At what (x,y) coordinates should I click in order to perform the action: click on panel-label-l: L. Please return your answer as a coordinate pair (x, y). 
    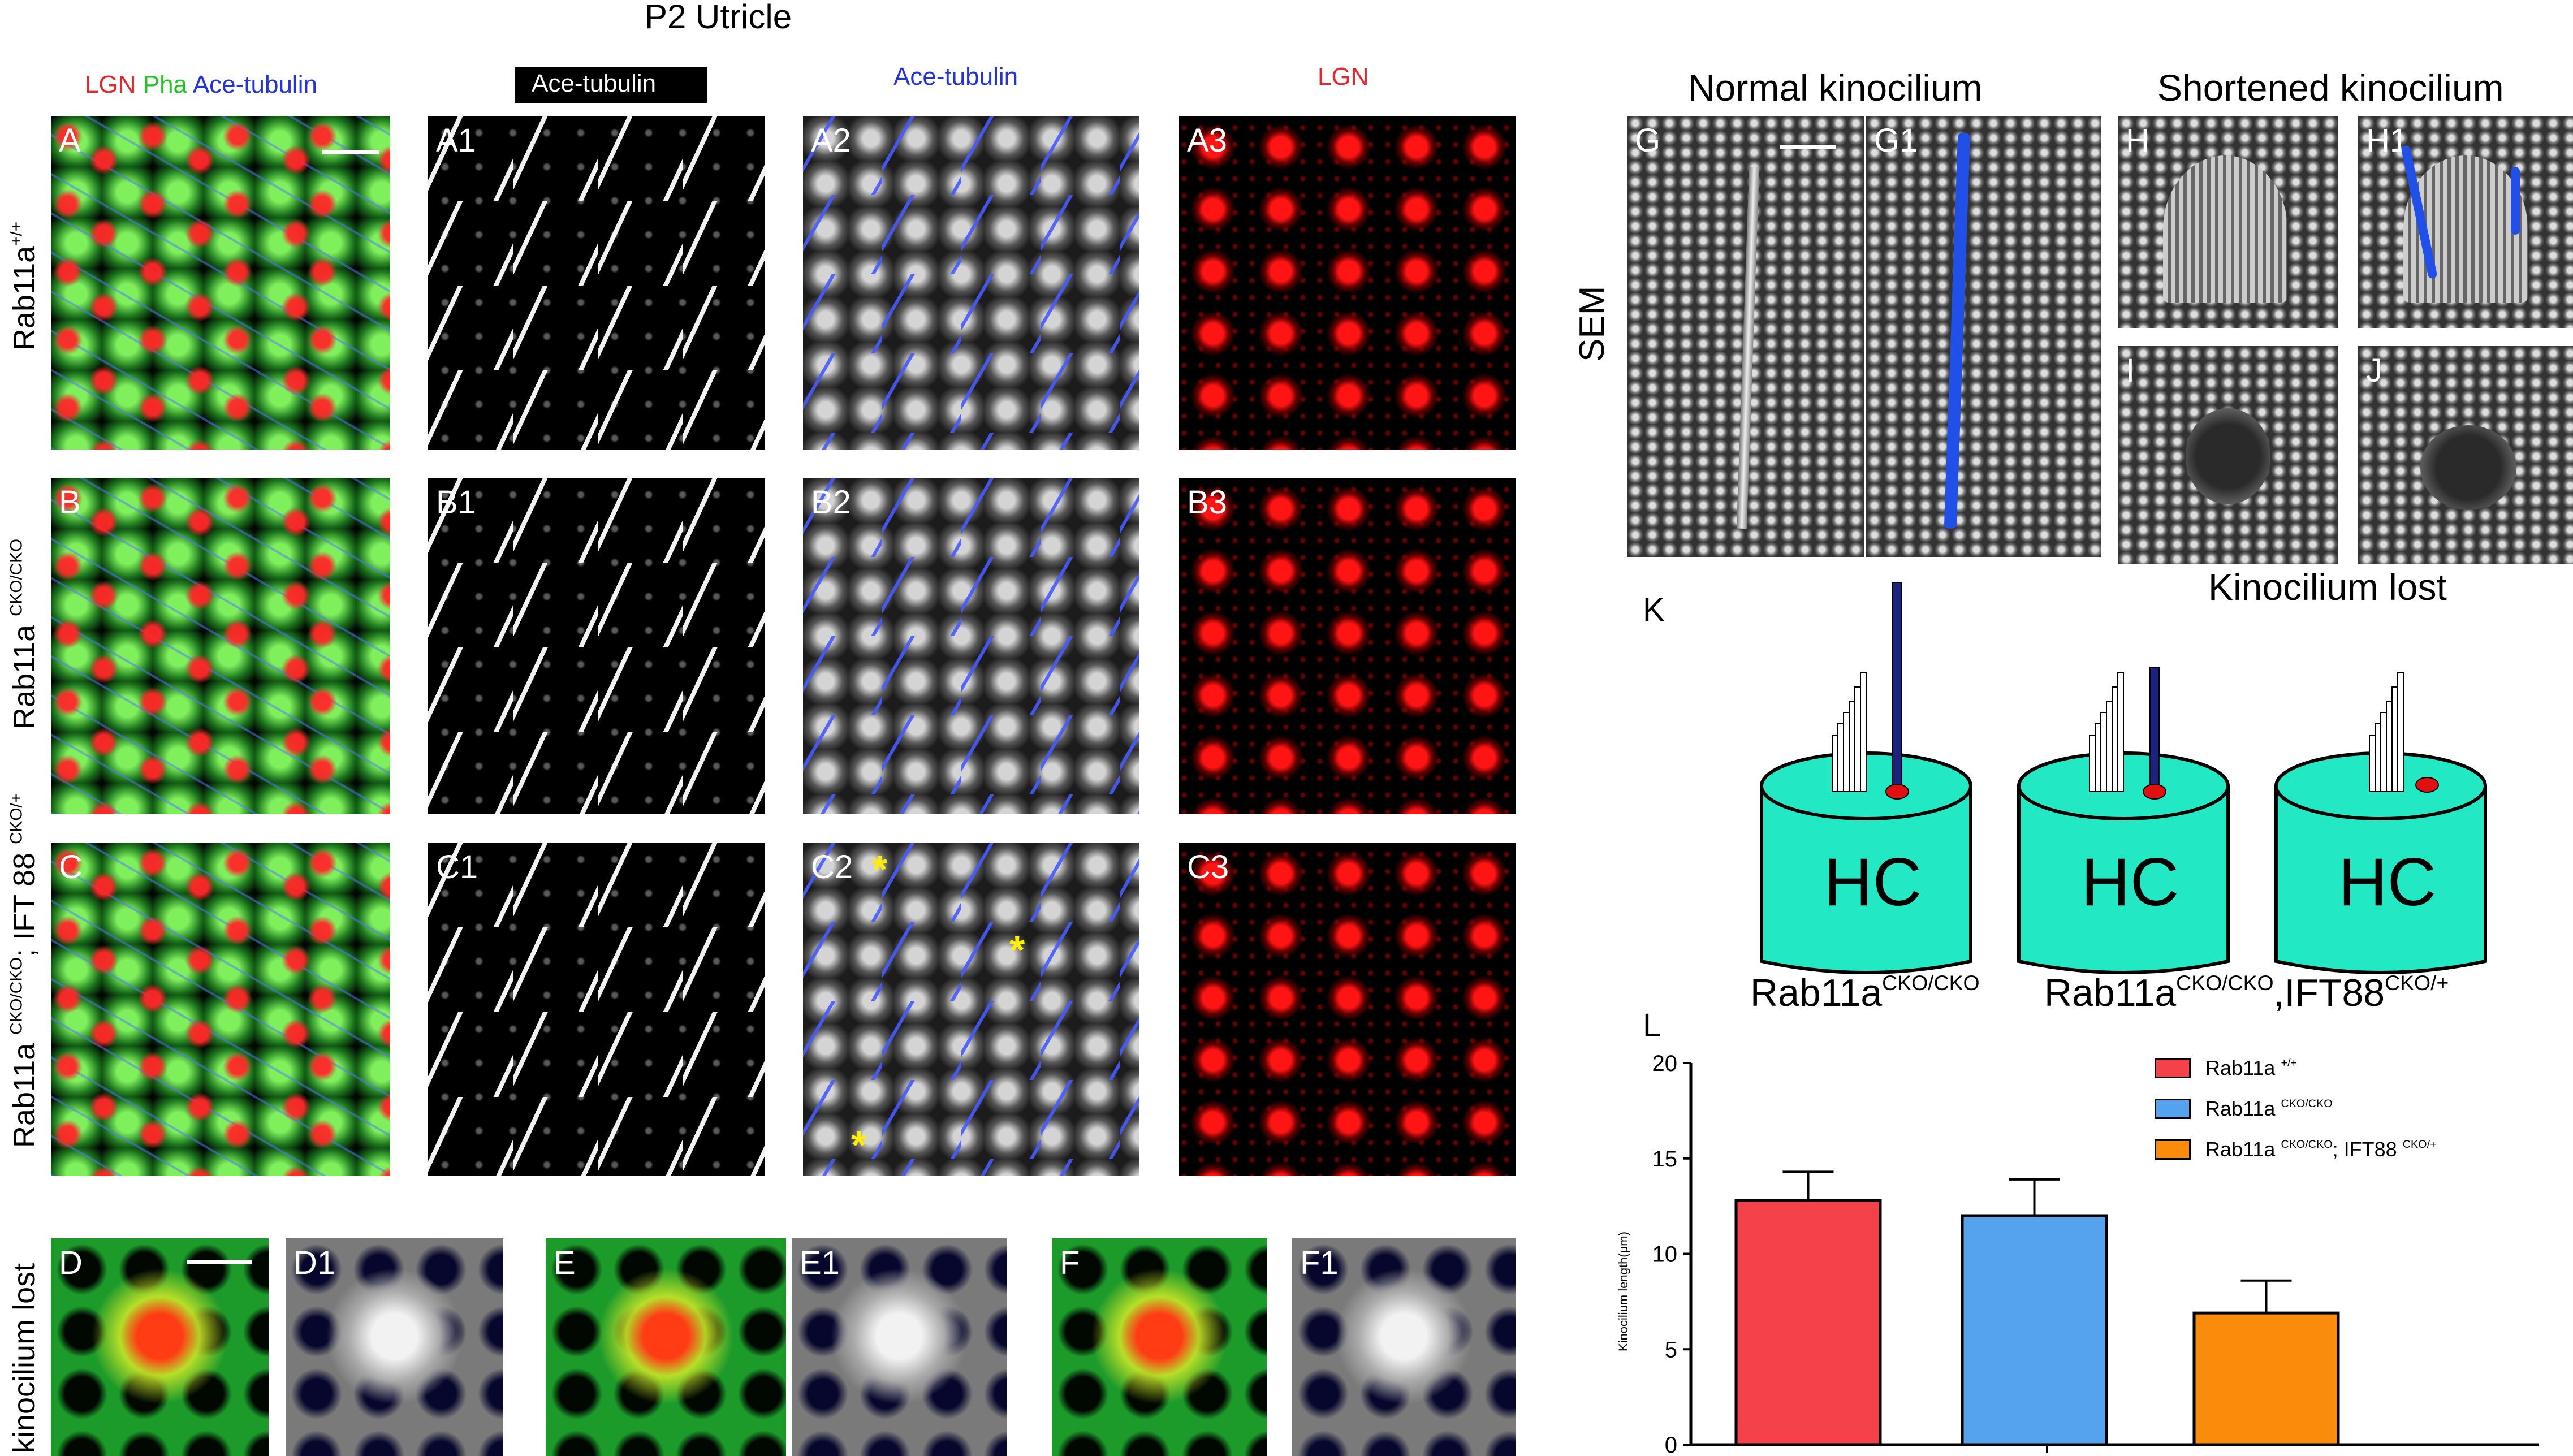
    Looking at the image, I should click on (1652, 1025).